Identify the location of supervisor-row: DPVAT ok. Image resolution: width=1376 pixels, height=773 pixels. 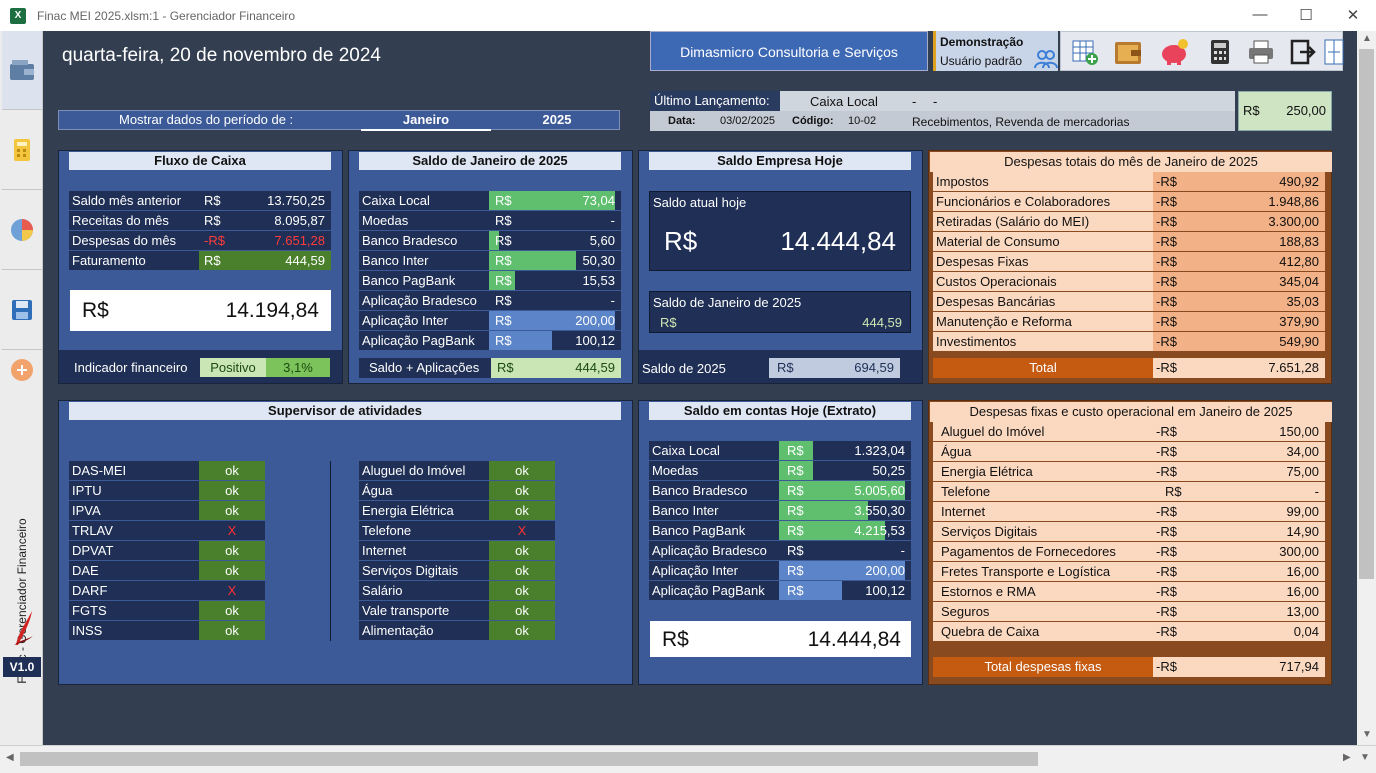
(167, 550).